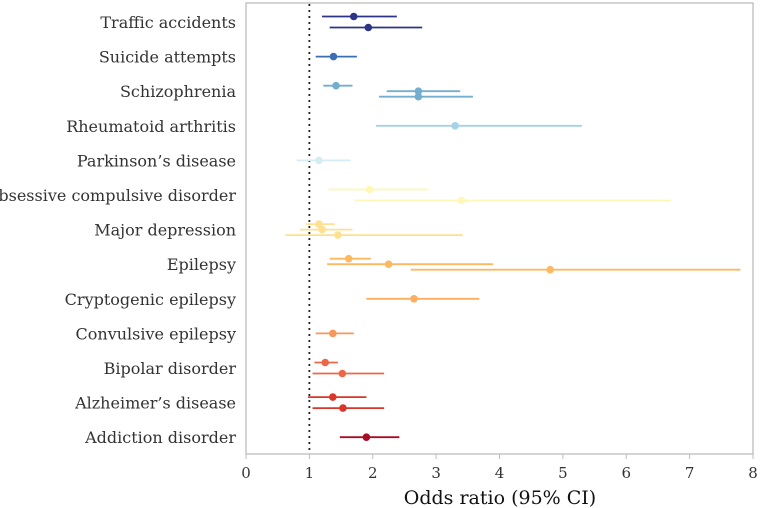 This screenshot has width=765, height=508. Describe the element at coordinates (178, 91) in the screenshot. I see `category-label: Schizophrenia` at that location.